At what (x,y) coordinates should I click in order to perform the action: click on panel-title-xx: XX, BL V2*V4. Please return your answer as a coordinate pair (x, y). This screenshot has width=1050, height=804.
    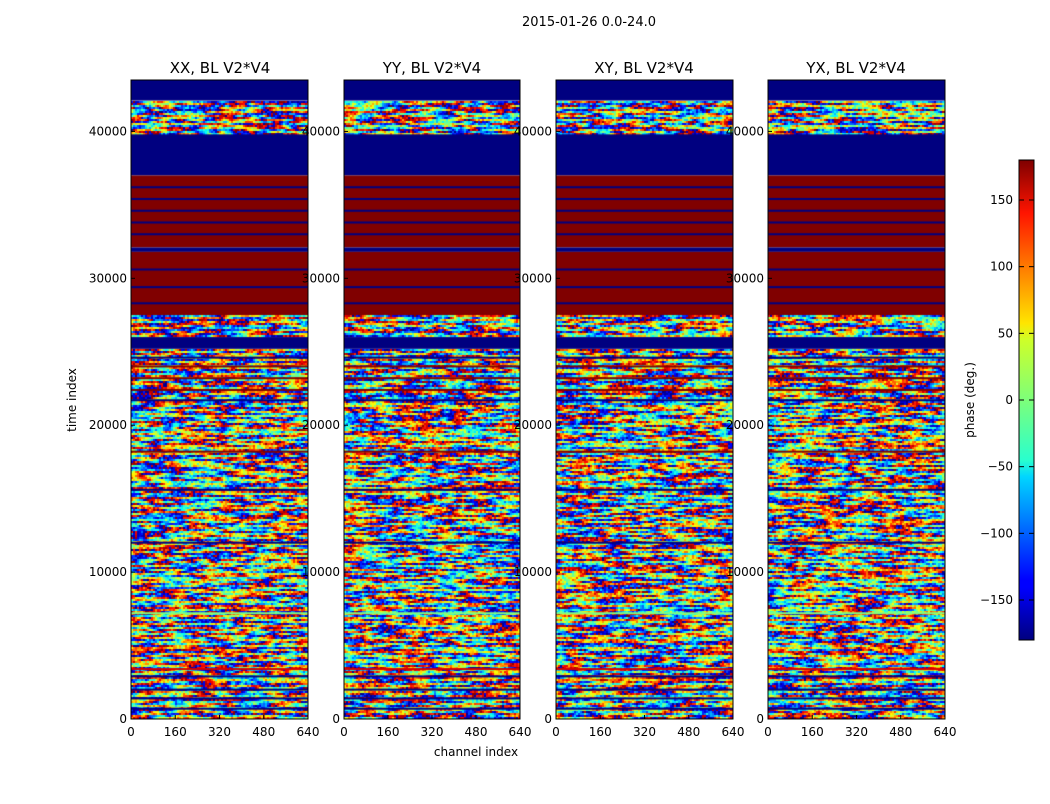
    Looking at the image, I should click on (220, 68).